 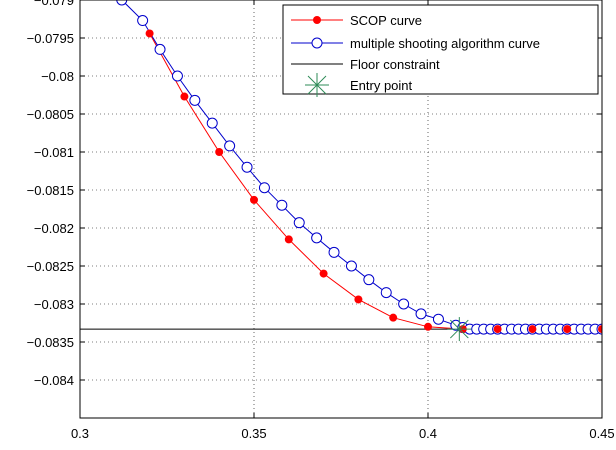 I want to click on y-tick-label: −0.08, so click(x=57, y=76).